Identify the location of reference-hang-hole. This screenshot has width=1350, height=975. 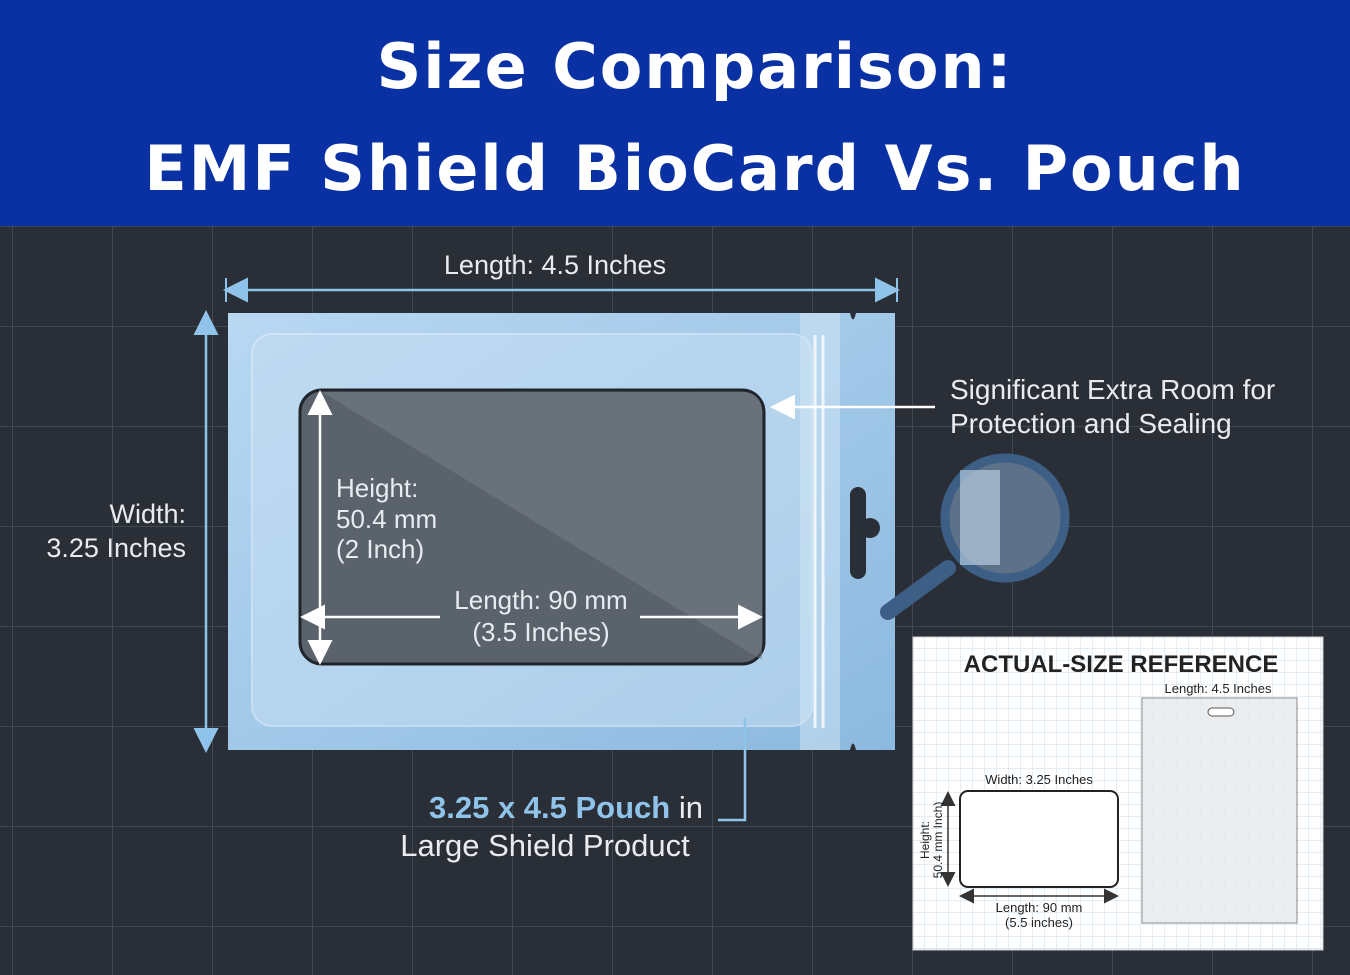
(1221, 712).